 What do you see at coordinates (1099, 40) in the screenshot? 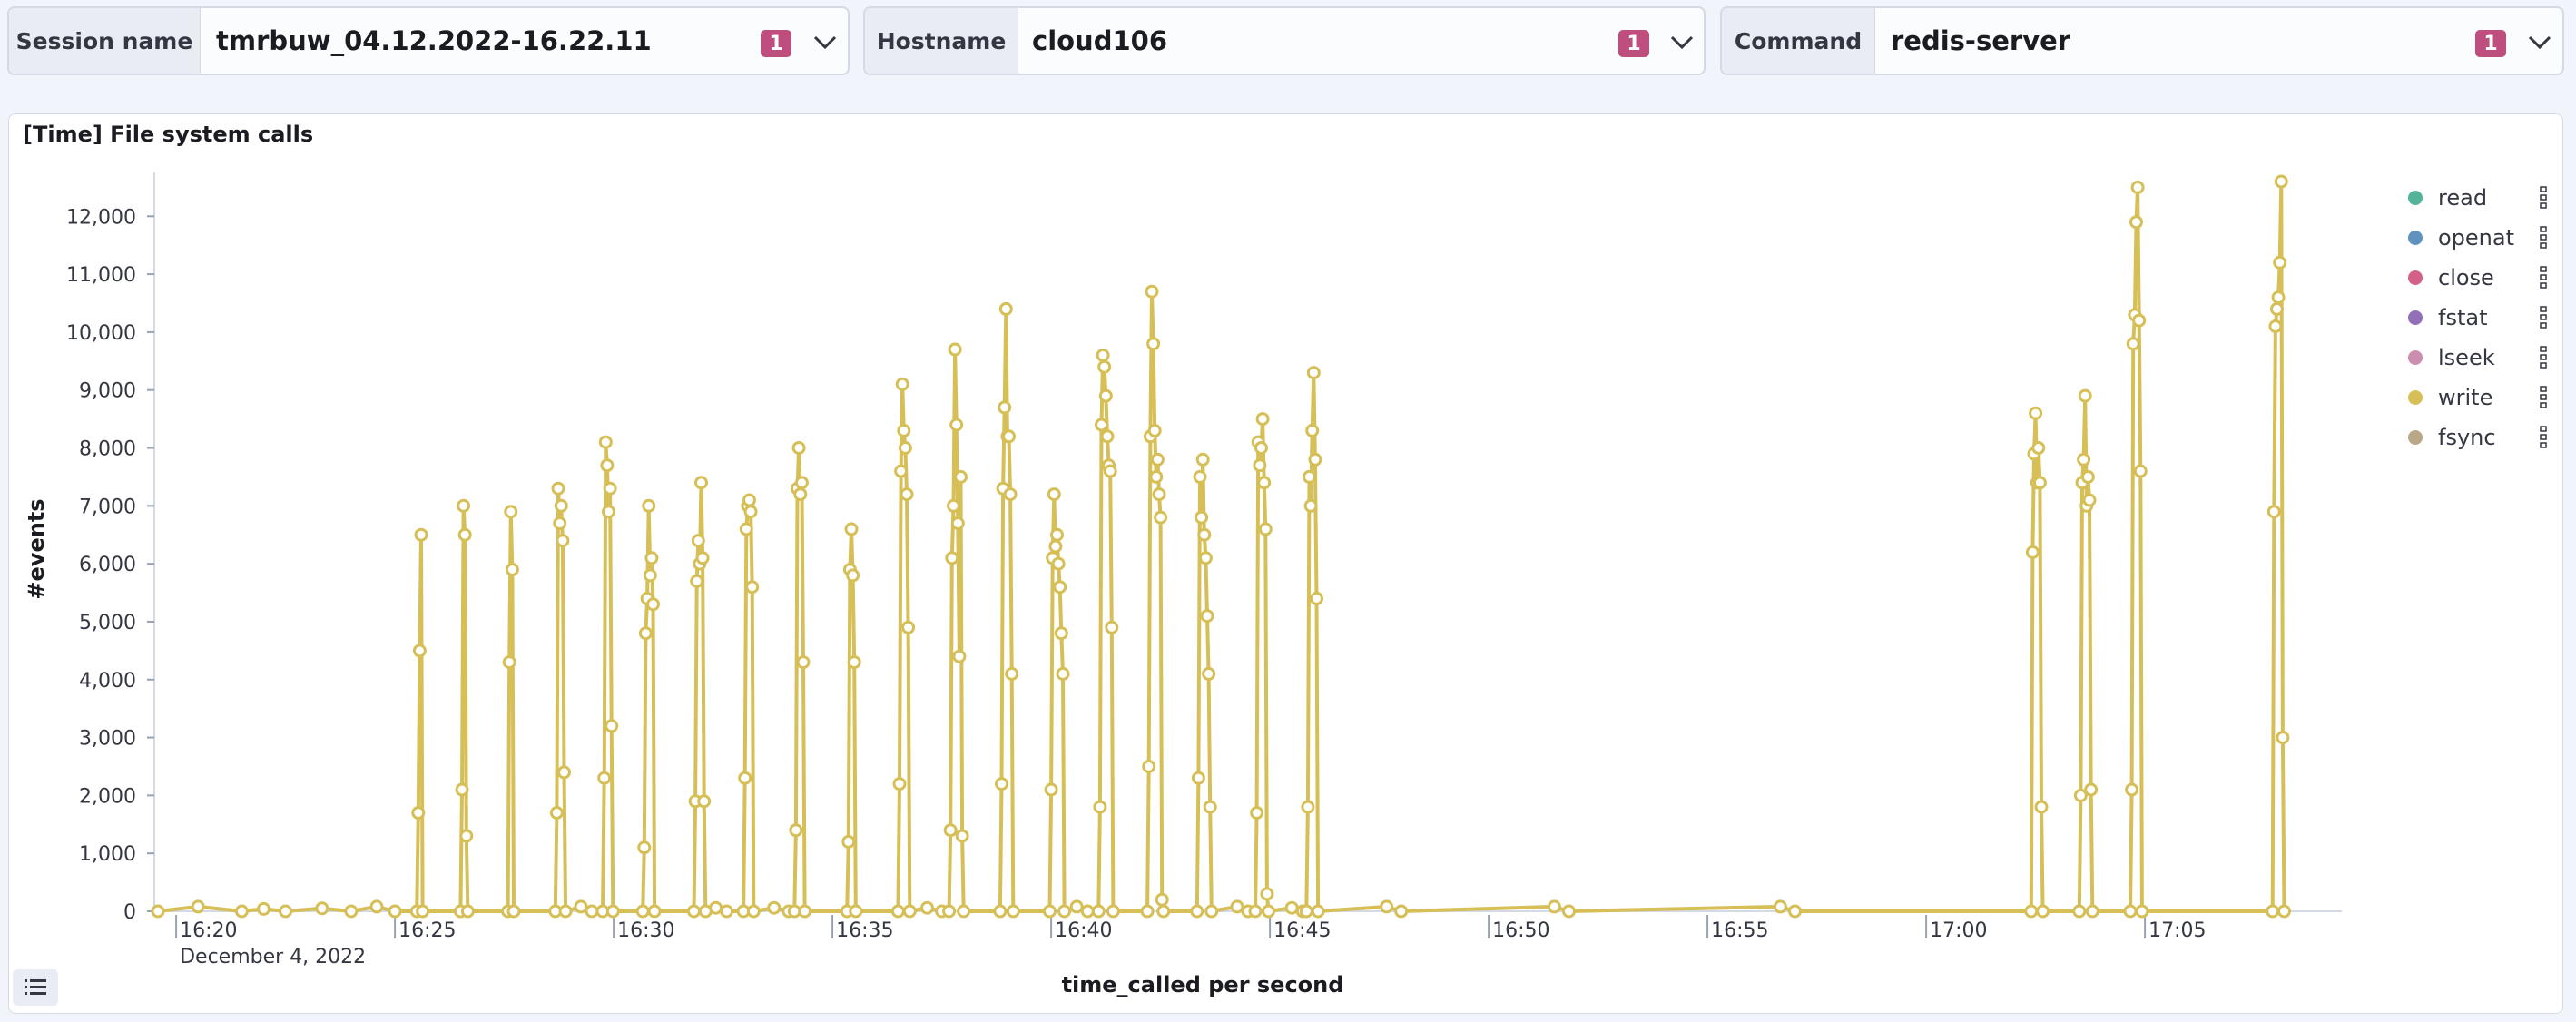
I see `hostname-value: cloud106` at bounding box center [1099, 40].